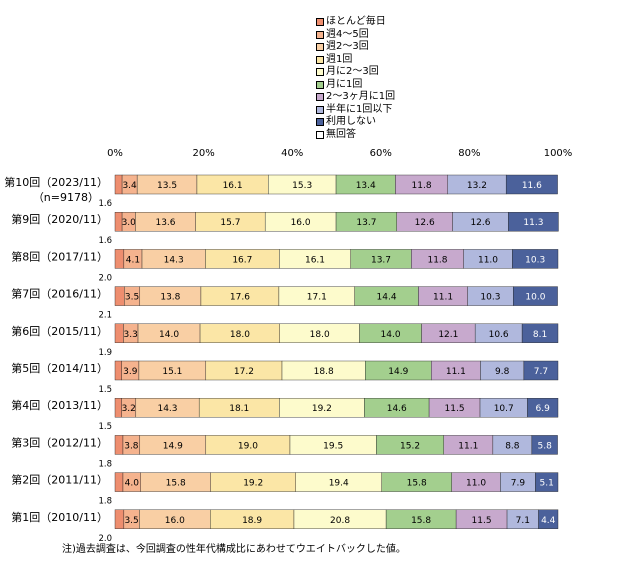 The width and height of the screenshot is (630, 570). I want to click on data-label: 11.8, so click(437, 260).